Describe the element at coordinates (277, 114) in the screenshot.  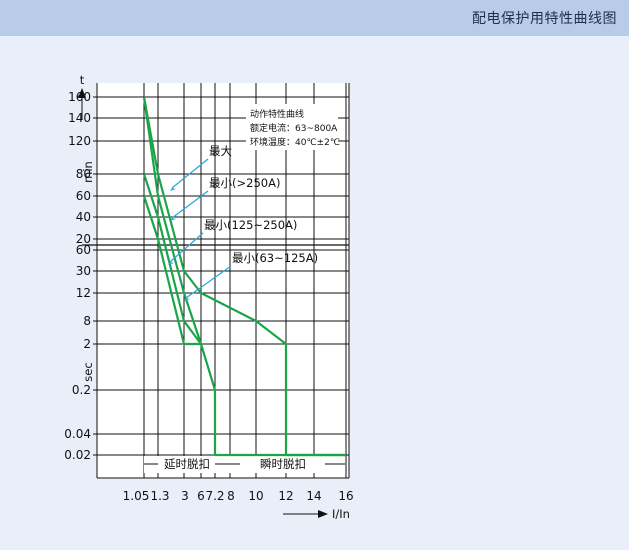
I see `info-box-line-0: 动作特性曲线` at that location.